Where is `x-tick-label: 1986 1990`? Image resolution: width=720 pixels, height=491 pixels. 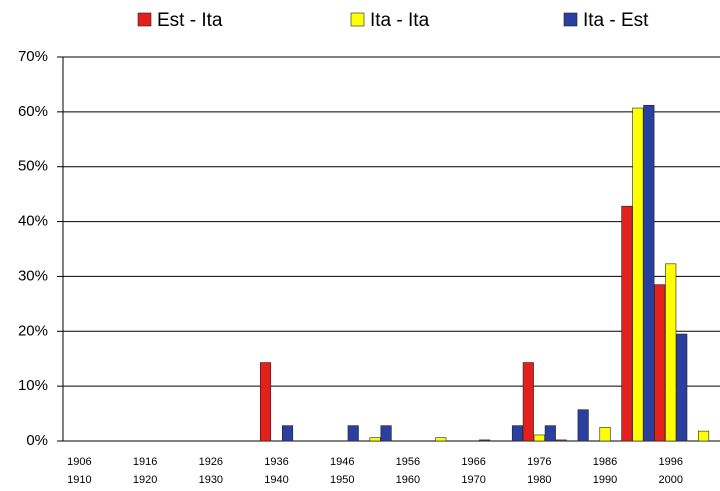
x-tick-label: 1986 1990 is located at coordinates (605, 471).